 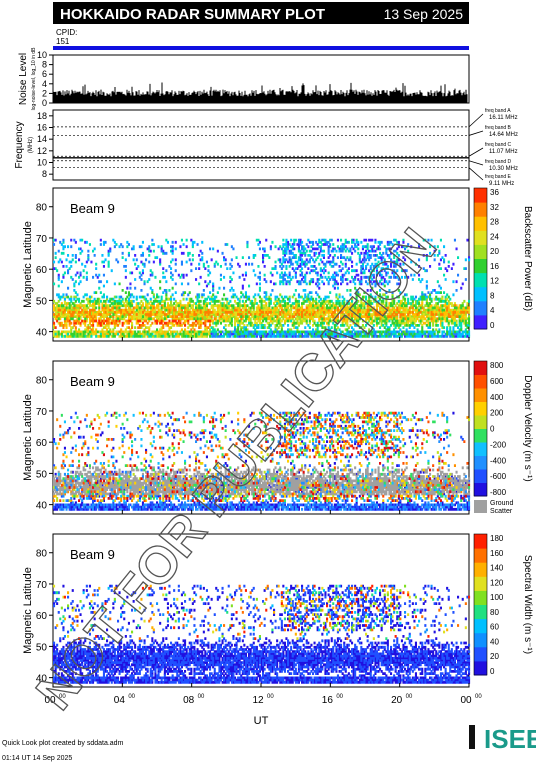 I want to click on noise-y-tick-label: 8, so click(x=44, y=65).